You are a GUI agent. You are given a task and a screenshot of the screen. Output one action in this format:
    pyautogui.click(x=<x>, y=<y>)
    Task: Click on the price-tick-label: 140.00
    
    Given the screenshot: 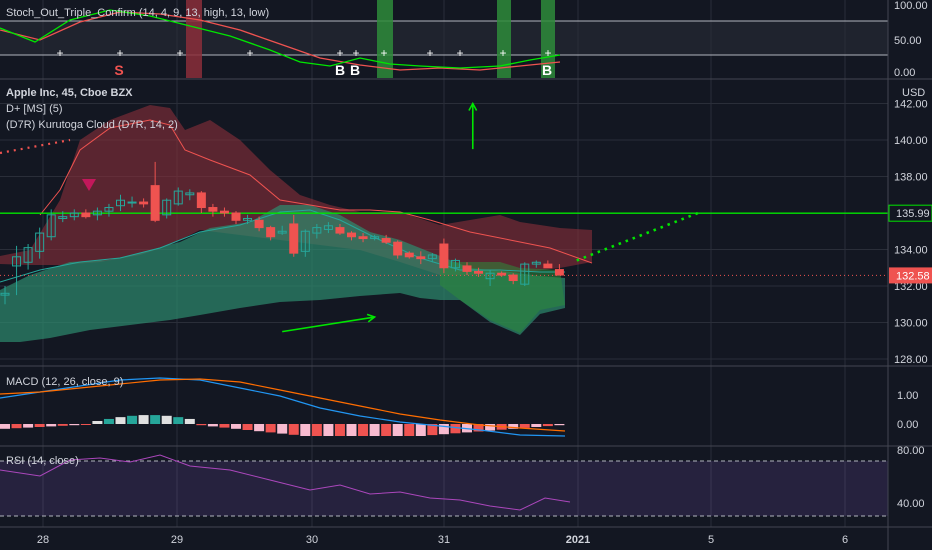 What is the action you would take?
    pyautogui.click(x=911, y=141)
    